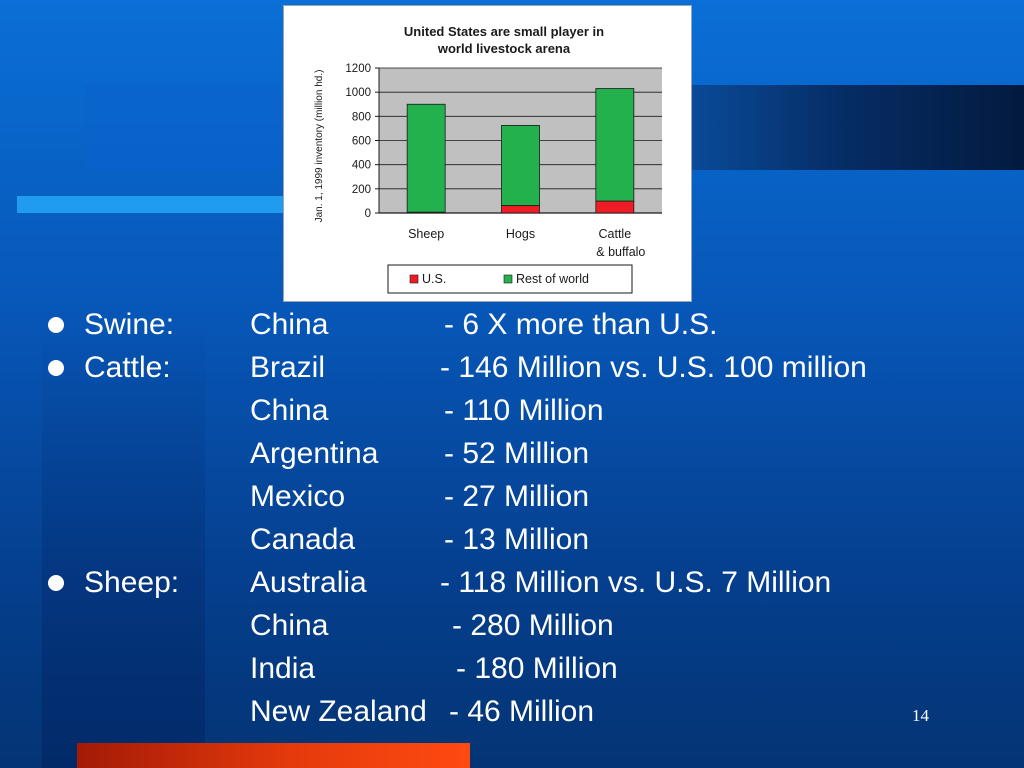 The height and width of the screenshot is (768, 1024). Describe the element at coordinates (517, 539) in the screenshot. I see `bullet-detail: - 13 Million` at that location.